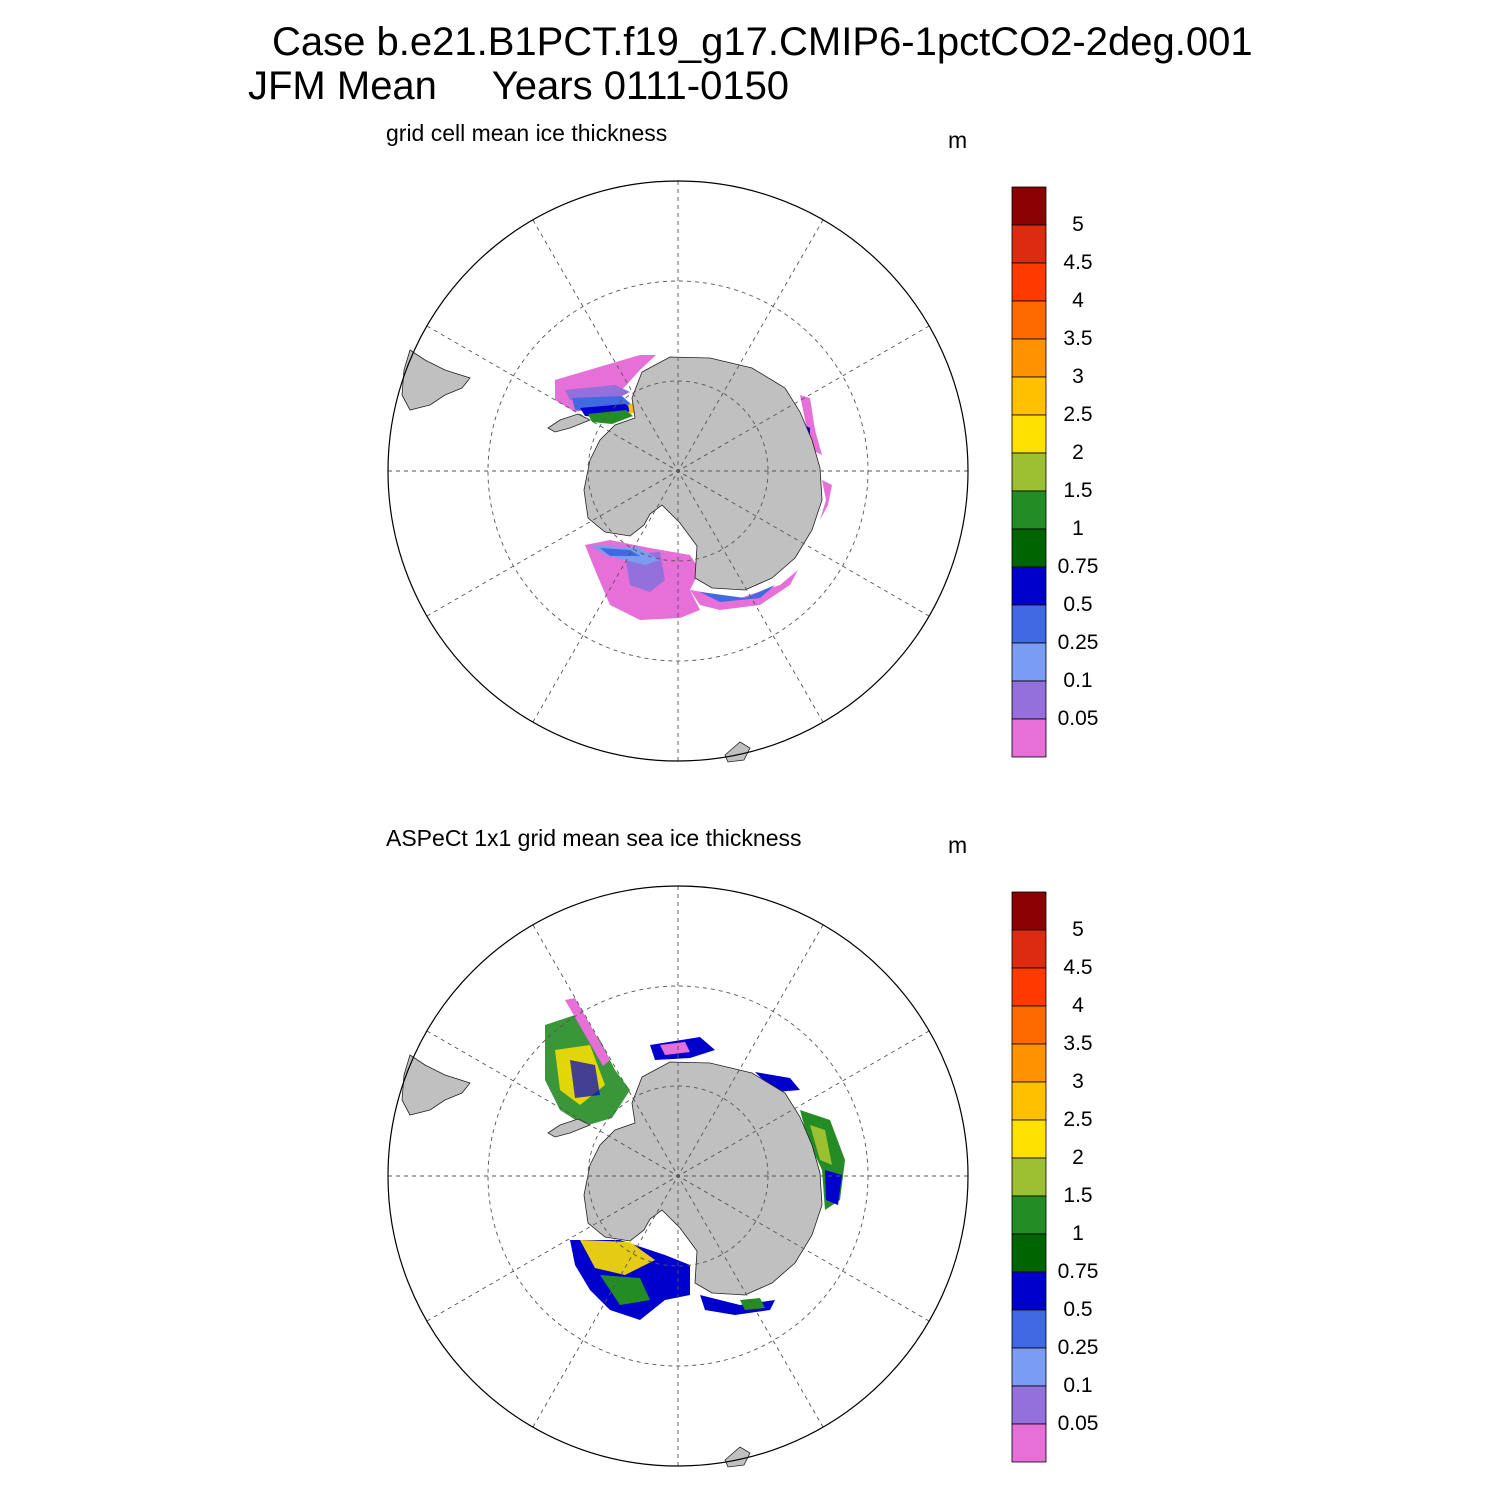 The height and width of the screenshot is (1500, 1500). Describe the element at coordinates (527, 133) in the screenshot. I see `panel1-title: grid cell mean ice thickness` at that location.